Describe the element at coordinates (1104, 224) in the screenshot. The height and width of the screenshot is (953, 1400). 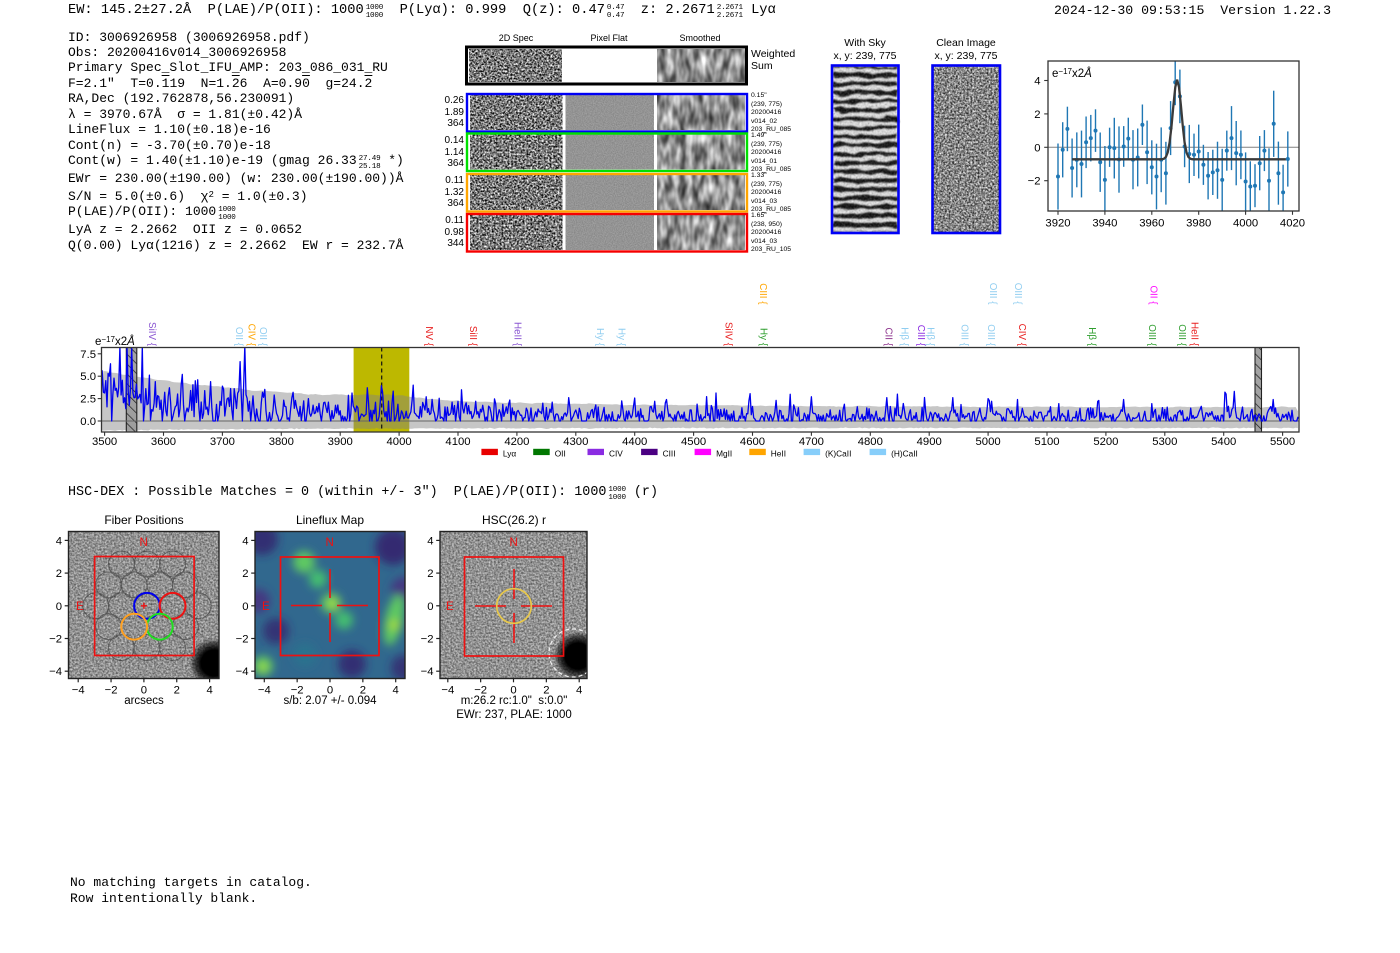
I see `svg-text: 3940` at that location.